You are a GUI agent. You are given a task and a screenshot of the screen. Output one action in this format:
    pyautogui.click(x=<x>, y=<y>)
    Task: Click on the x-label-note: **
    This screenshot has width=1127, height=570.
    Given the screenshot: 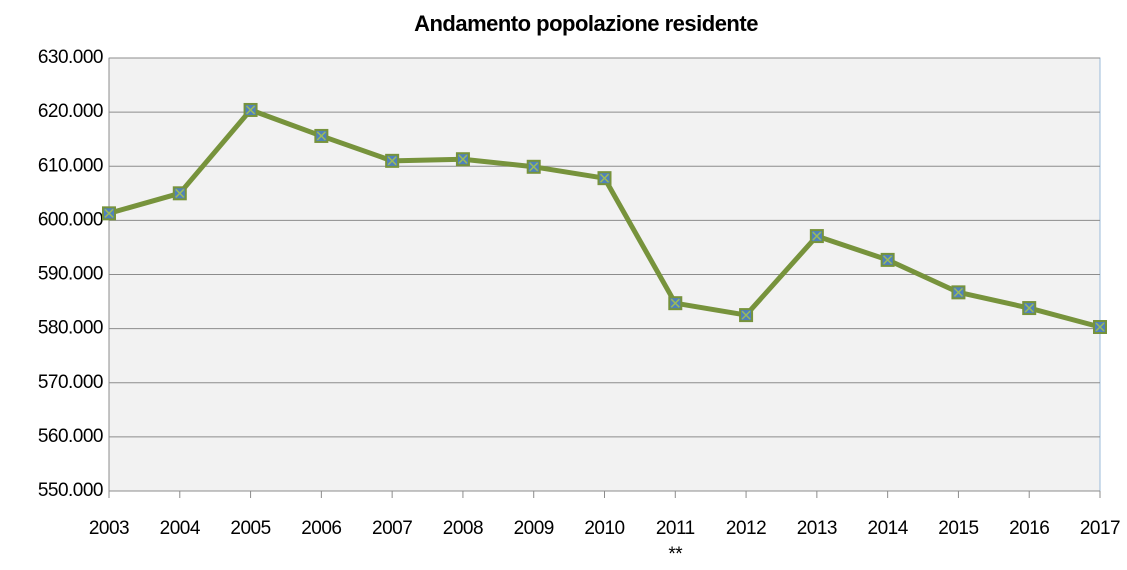 What is the action you would take?
    pyautogui.click(x=675, y=554)
    